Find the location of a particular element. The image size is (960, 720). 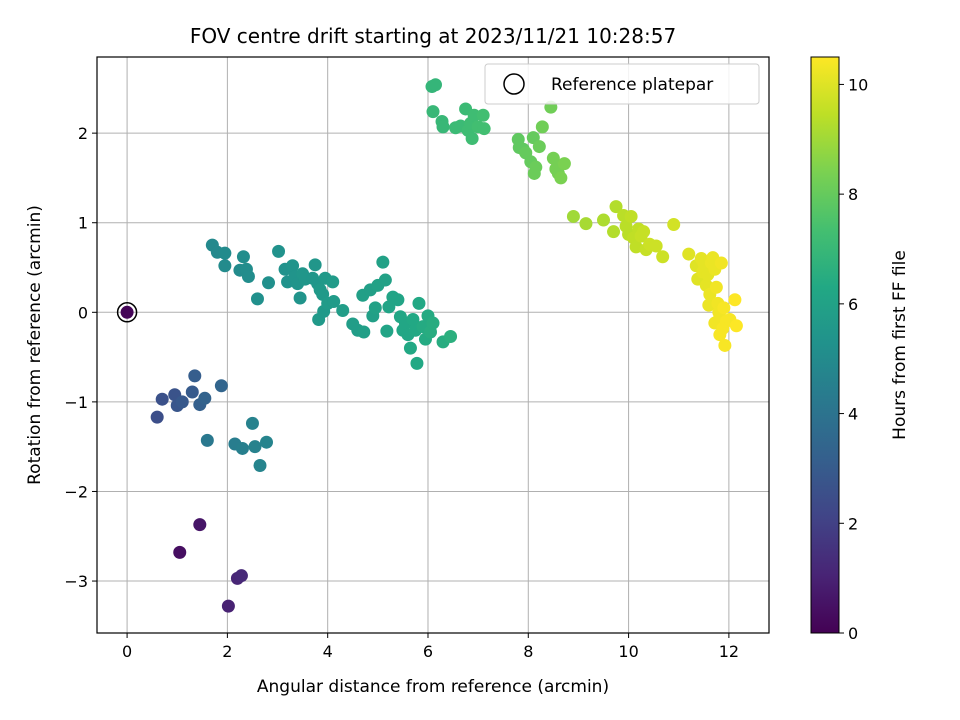

x-tick-label: 8 is located at coordinates (528, 651).